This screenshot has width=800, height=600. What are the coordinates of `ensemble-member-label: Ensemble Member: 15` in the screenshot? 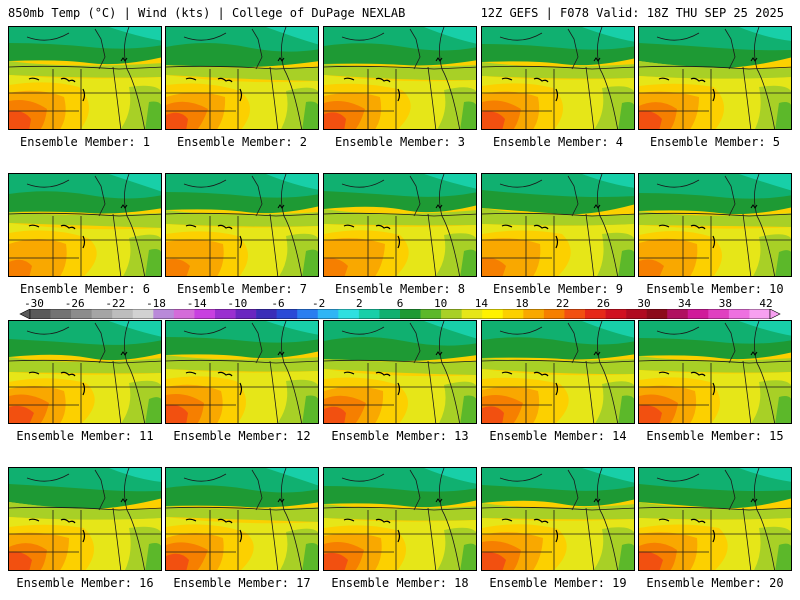 It's located at (715, 436).